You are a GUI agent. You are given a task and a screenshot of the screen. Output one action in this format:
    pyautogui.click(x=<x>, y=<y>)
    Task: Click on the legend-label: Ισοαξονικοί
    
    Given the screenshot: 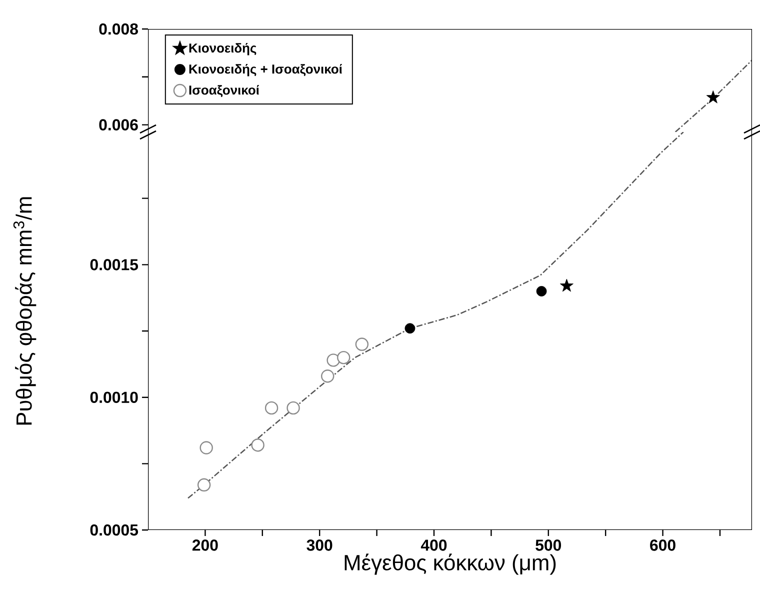 What is the action you would take?
    pyautogui.click(x=224, y=91)
    